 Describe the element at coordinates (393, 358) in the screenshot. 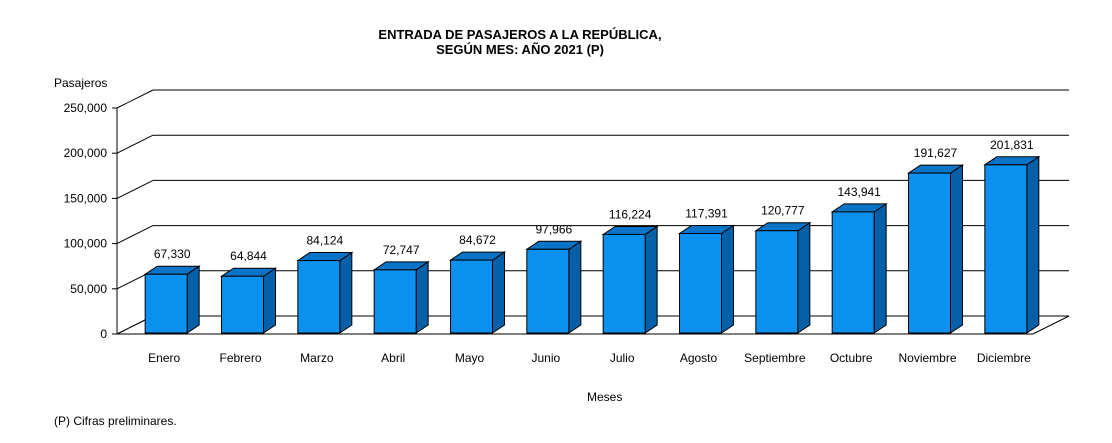

I see `x-tick-label: Abril` at that location.